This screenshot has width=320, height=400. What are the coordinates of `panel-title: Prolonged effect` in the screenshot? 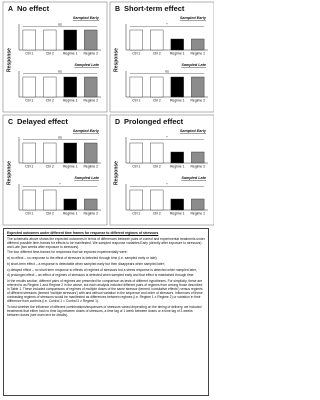 It's located at (154, 121).